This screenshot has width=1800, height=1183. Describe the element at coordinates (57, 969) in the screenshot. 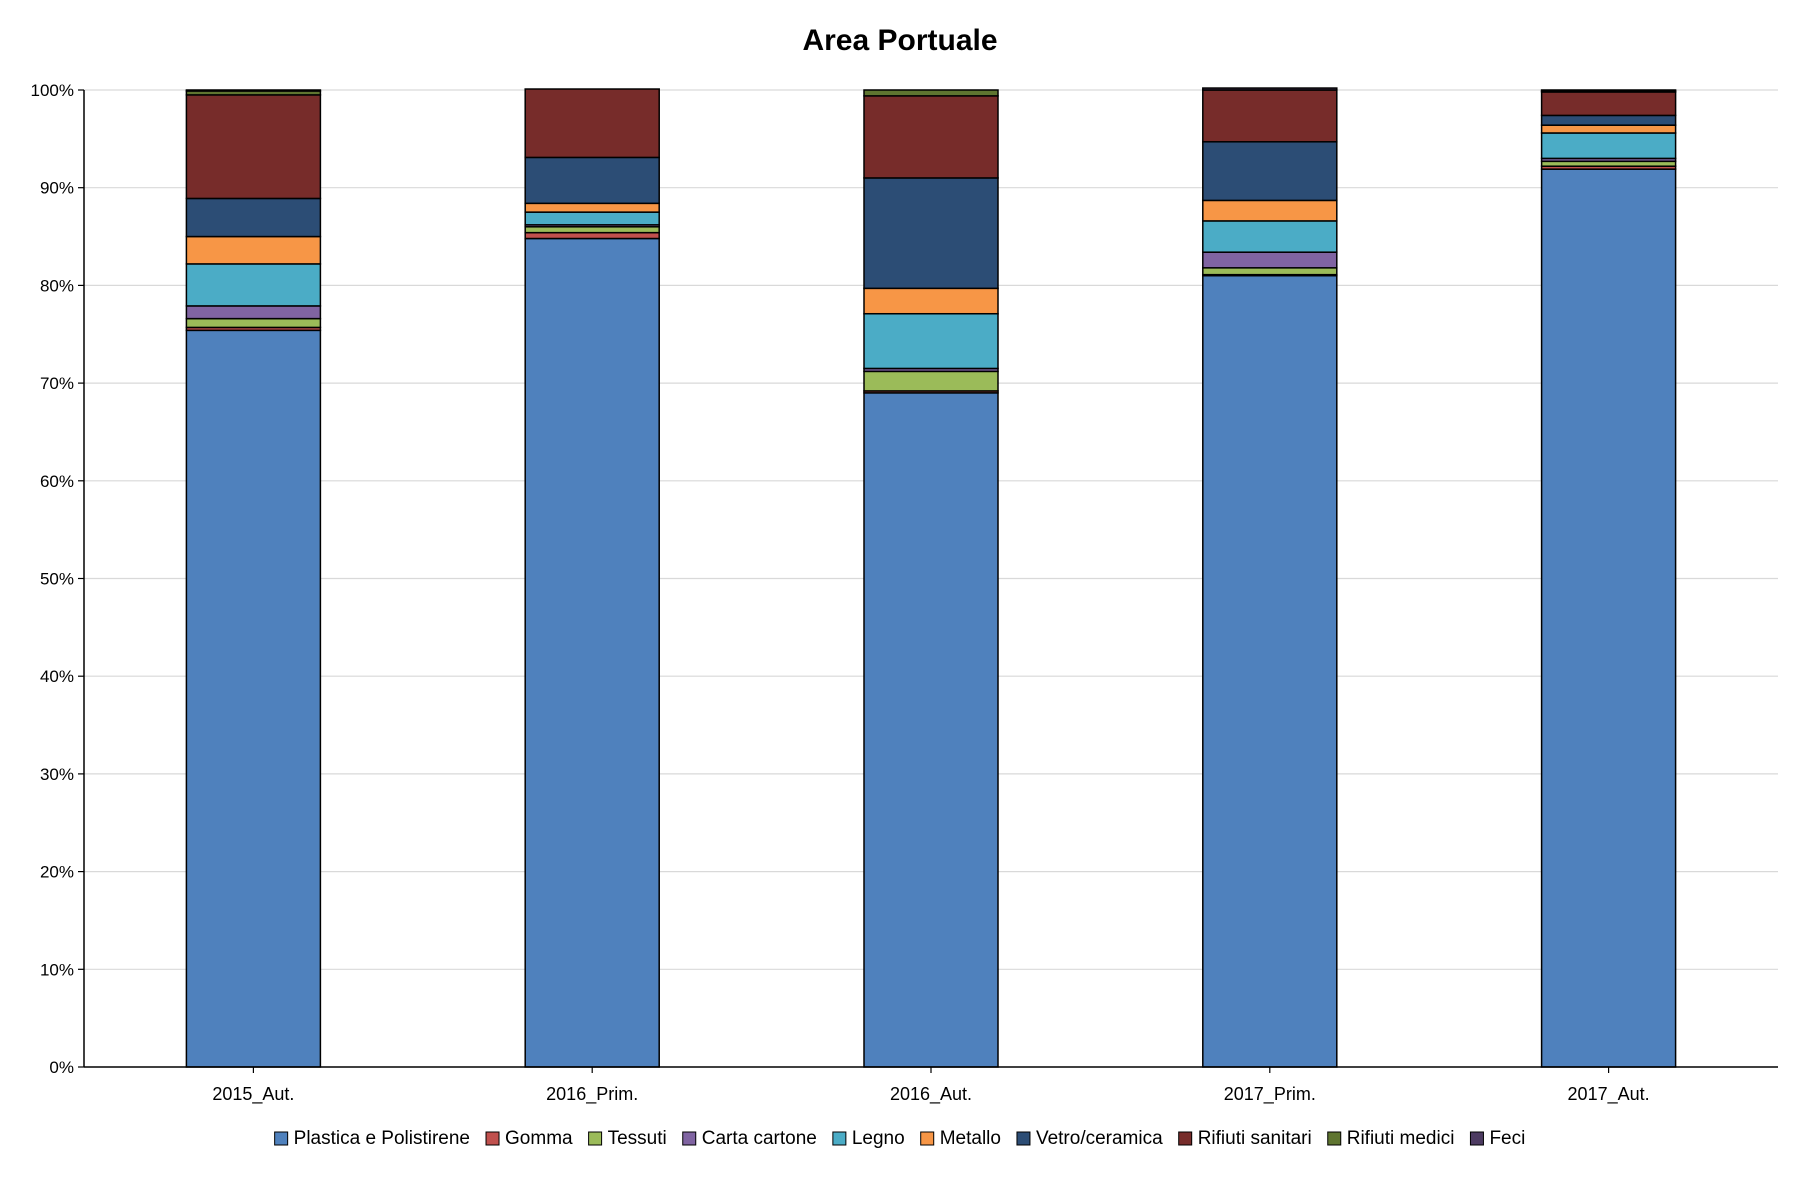

I see `y-tick-label: 10%` at that location.